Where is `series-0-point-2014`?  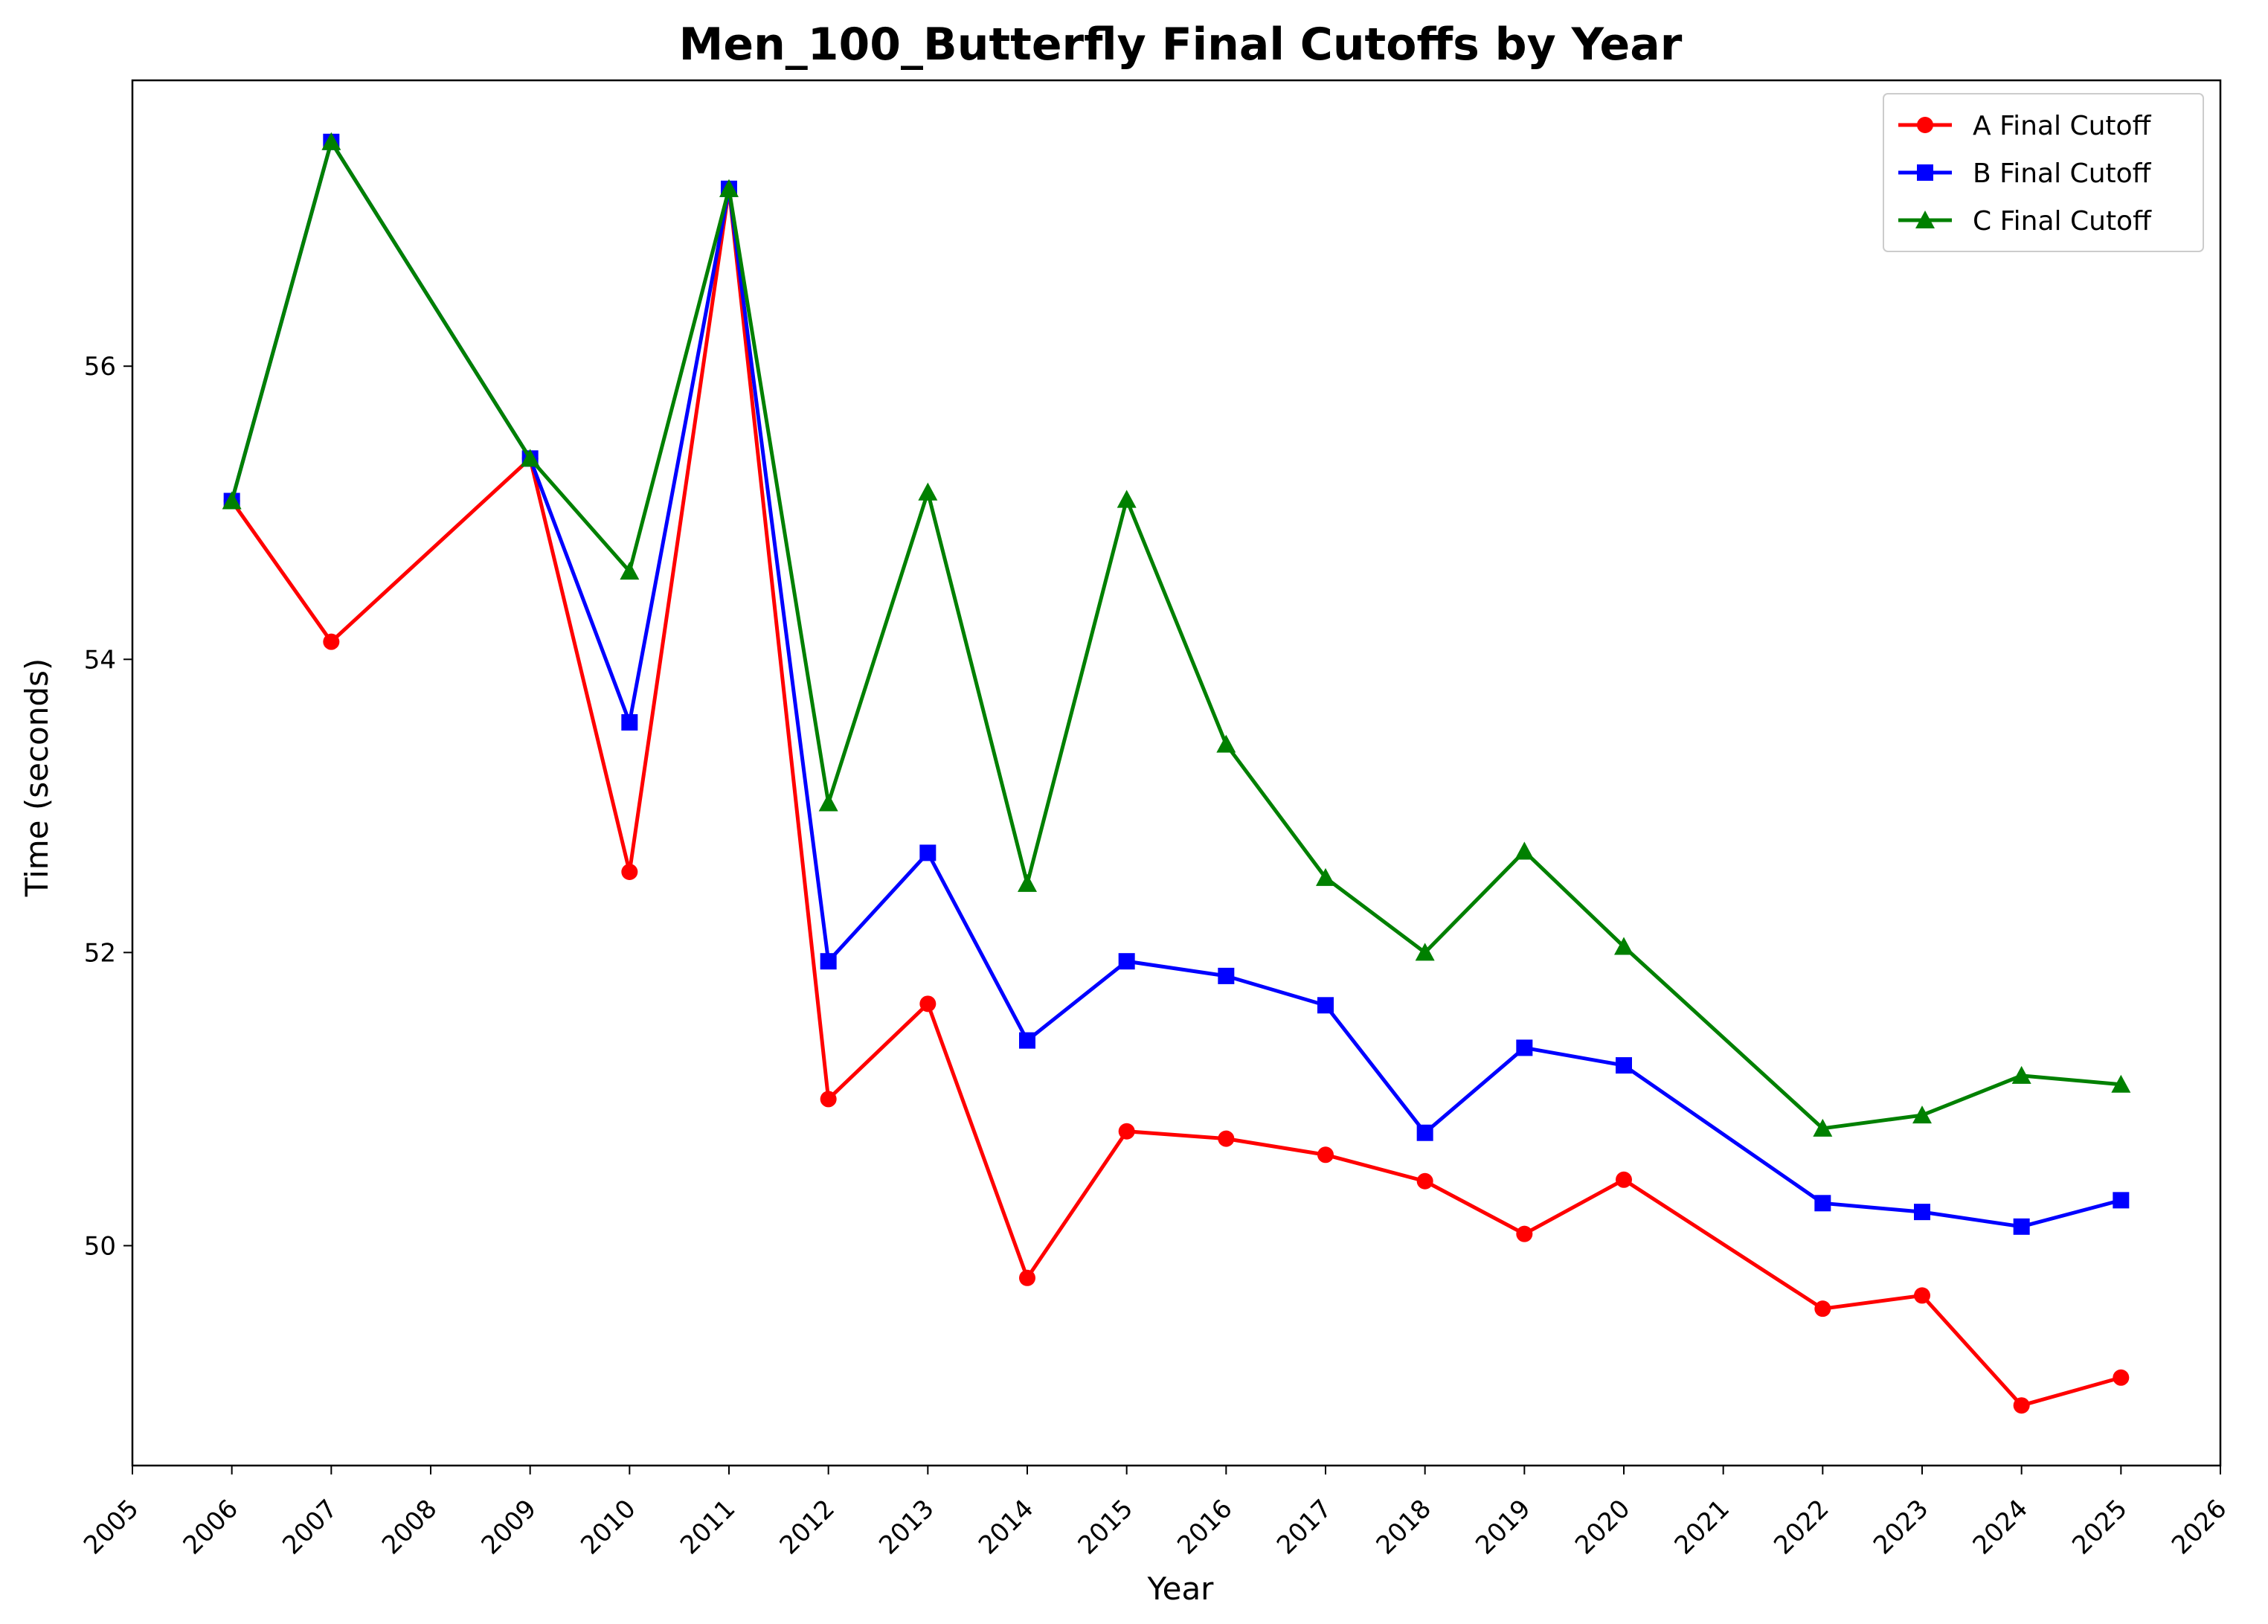 series-0-point-2014 is located at coordinates (1027, 1278).